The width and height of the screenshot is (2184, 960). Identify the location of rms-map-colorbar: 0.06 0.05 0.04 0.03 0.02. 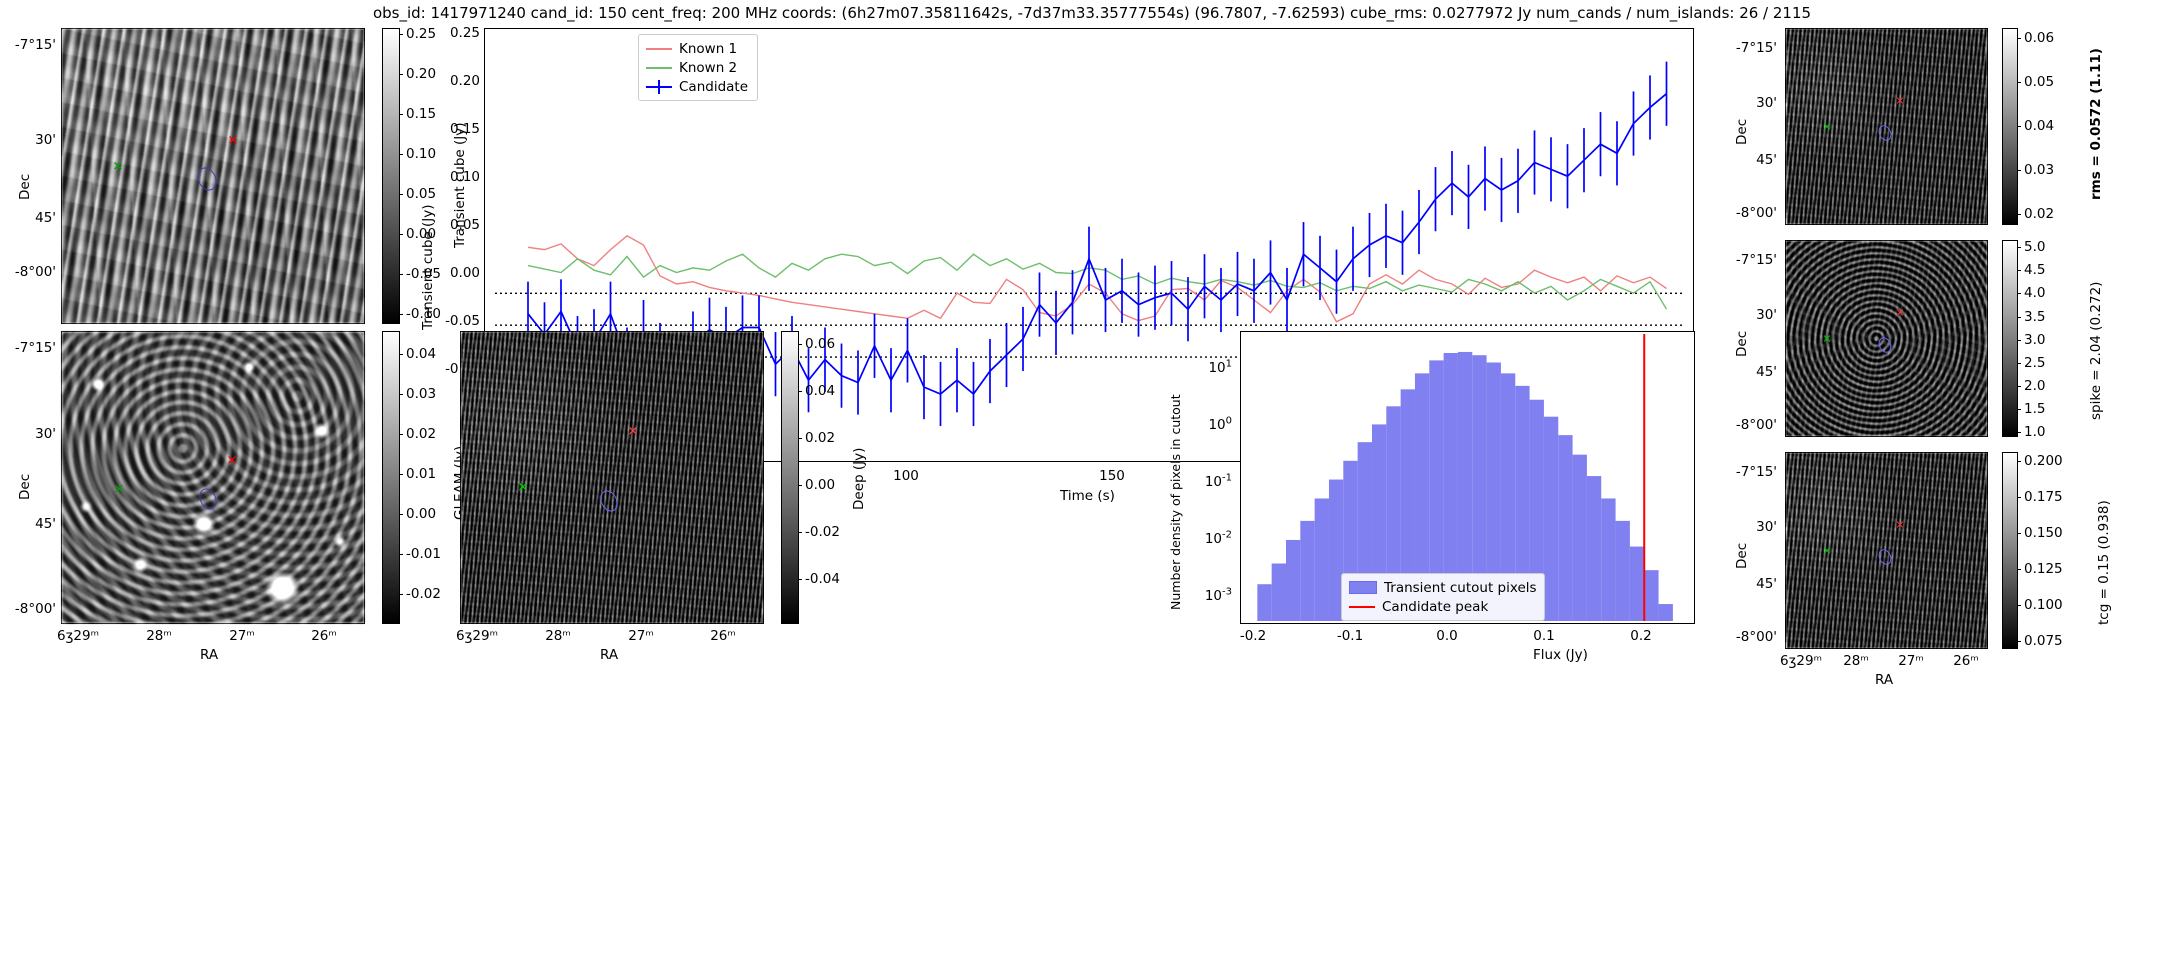
(2028, 126).